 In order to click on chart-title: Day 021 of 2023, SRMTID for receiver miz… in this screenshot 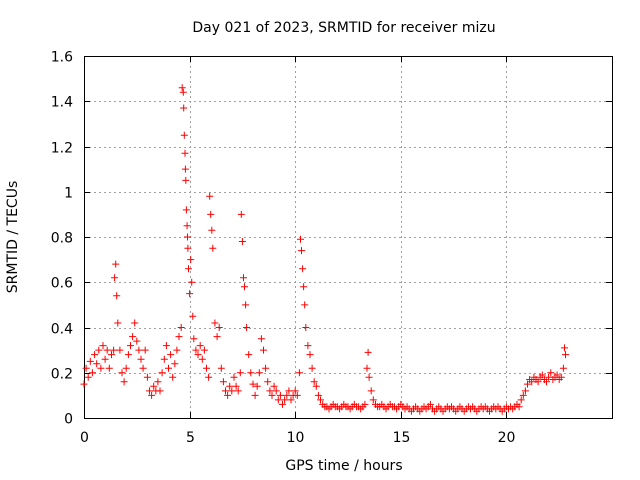, I will do `click(343, 28)`.